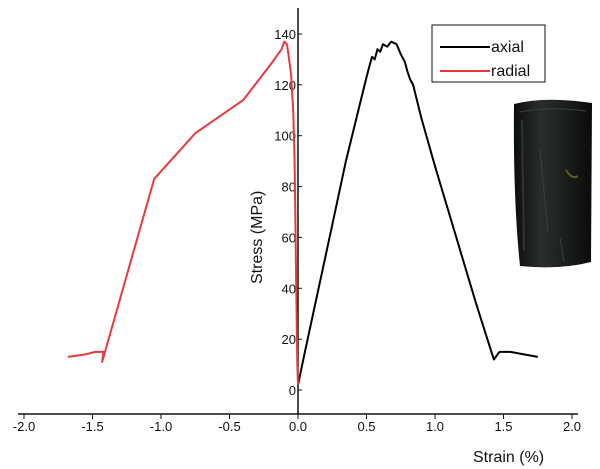 This screenshot has width=600, height=469. What do you see at coordinates (161, 426) in the screenshot?
I see `x-tick-label: -1.0` at bounding box center [161, 426].